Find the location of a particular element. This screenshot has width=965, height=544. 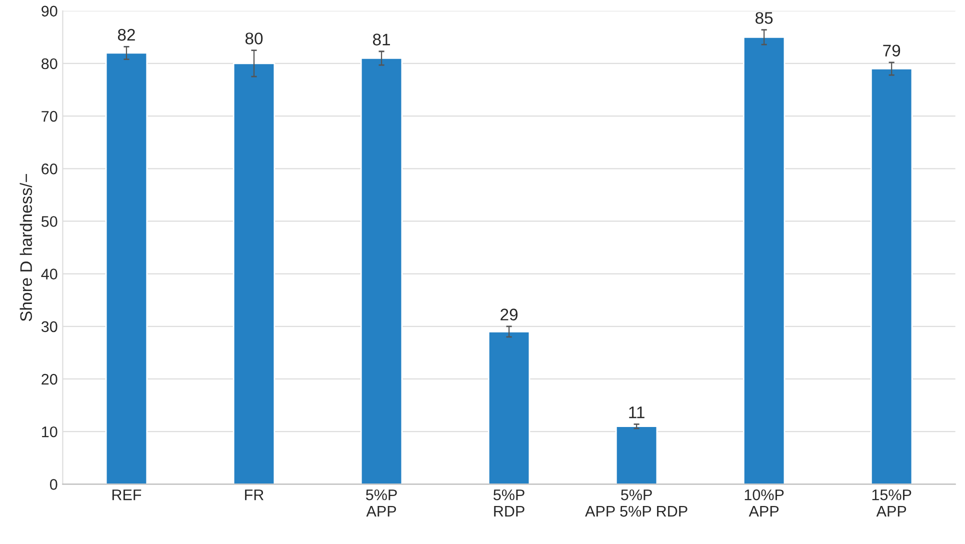

x-tick-label: 15%P APP is located at coordinates (892, 503).